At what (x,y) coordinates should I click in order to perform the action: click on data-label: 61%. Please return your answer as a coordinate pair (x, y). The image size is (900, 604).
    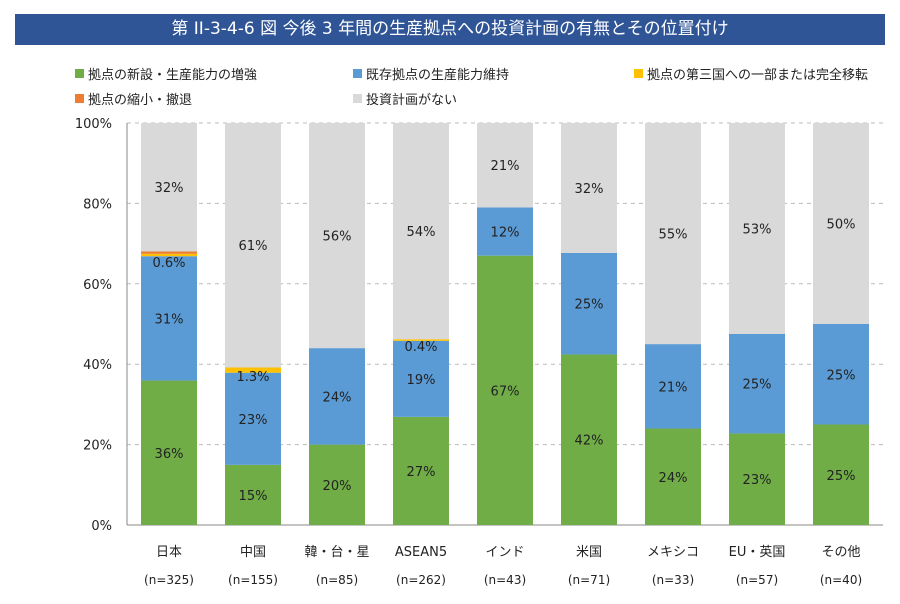
    Looking at the image, I should click on (253, 246).